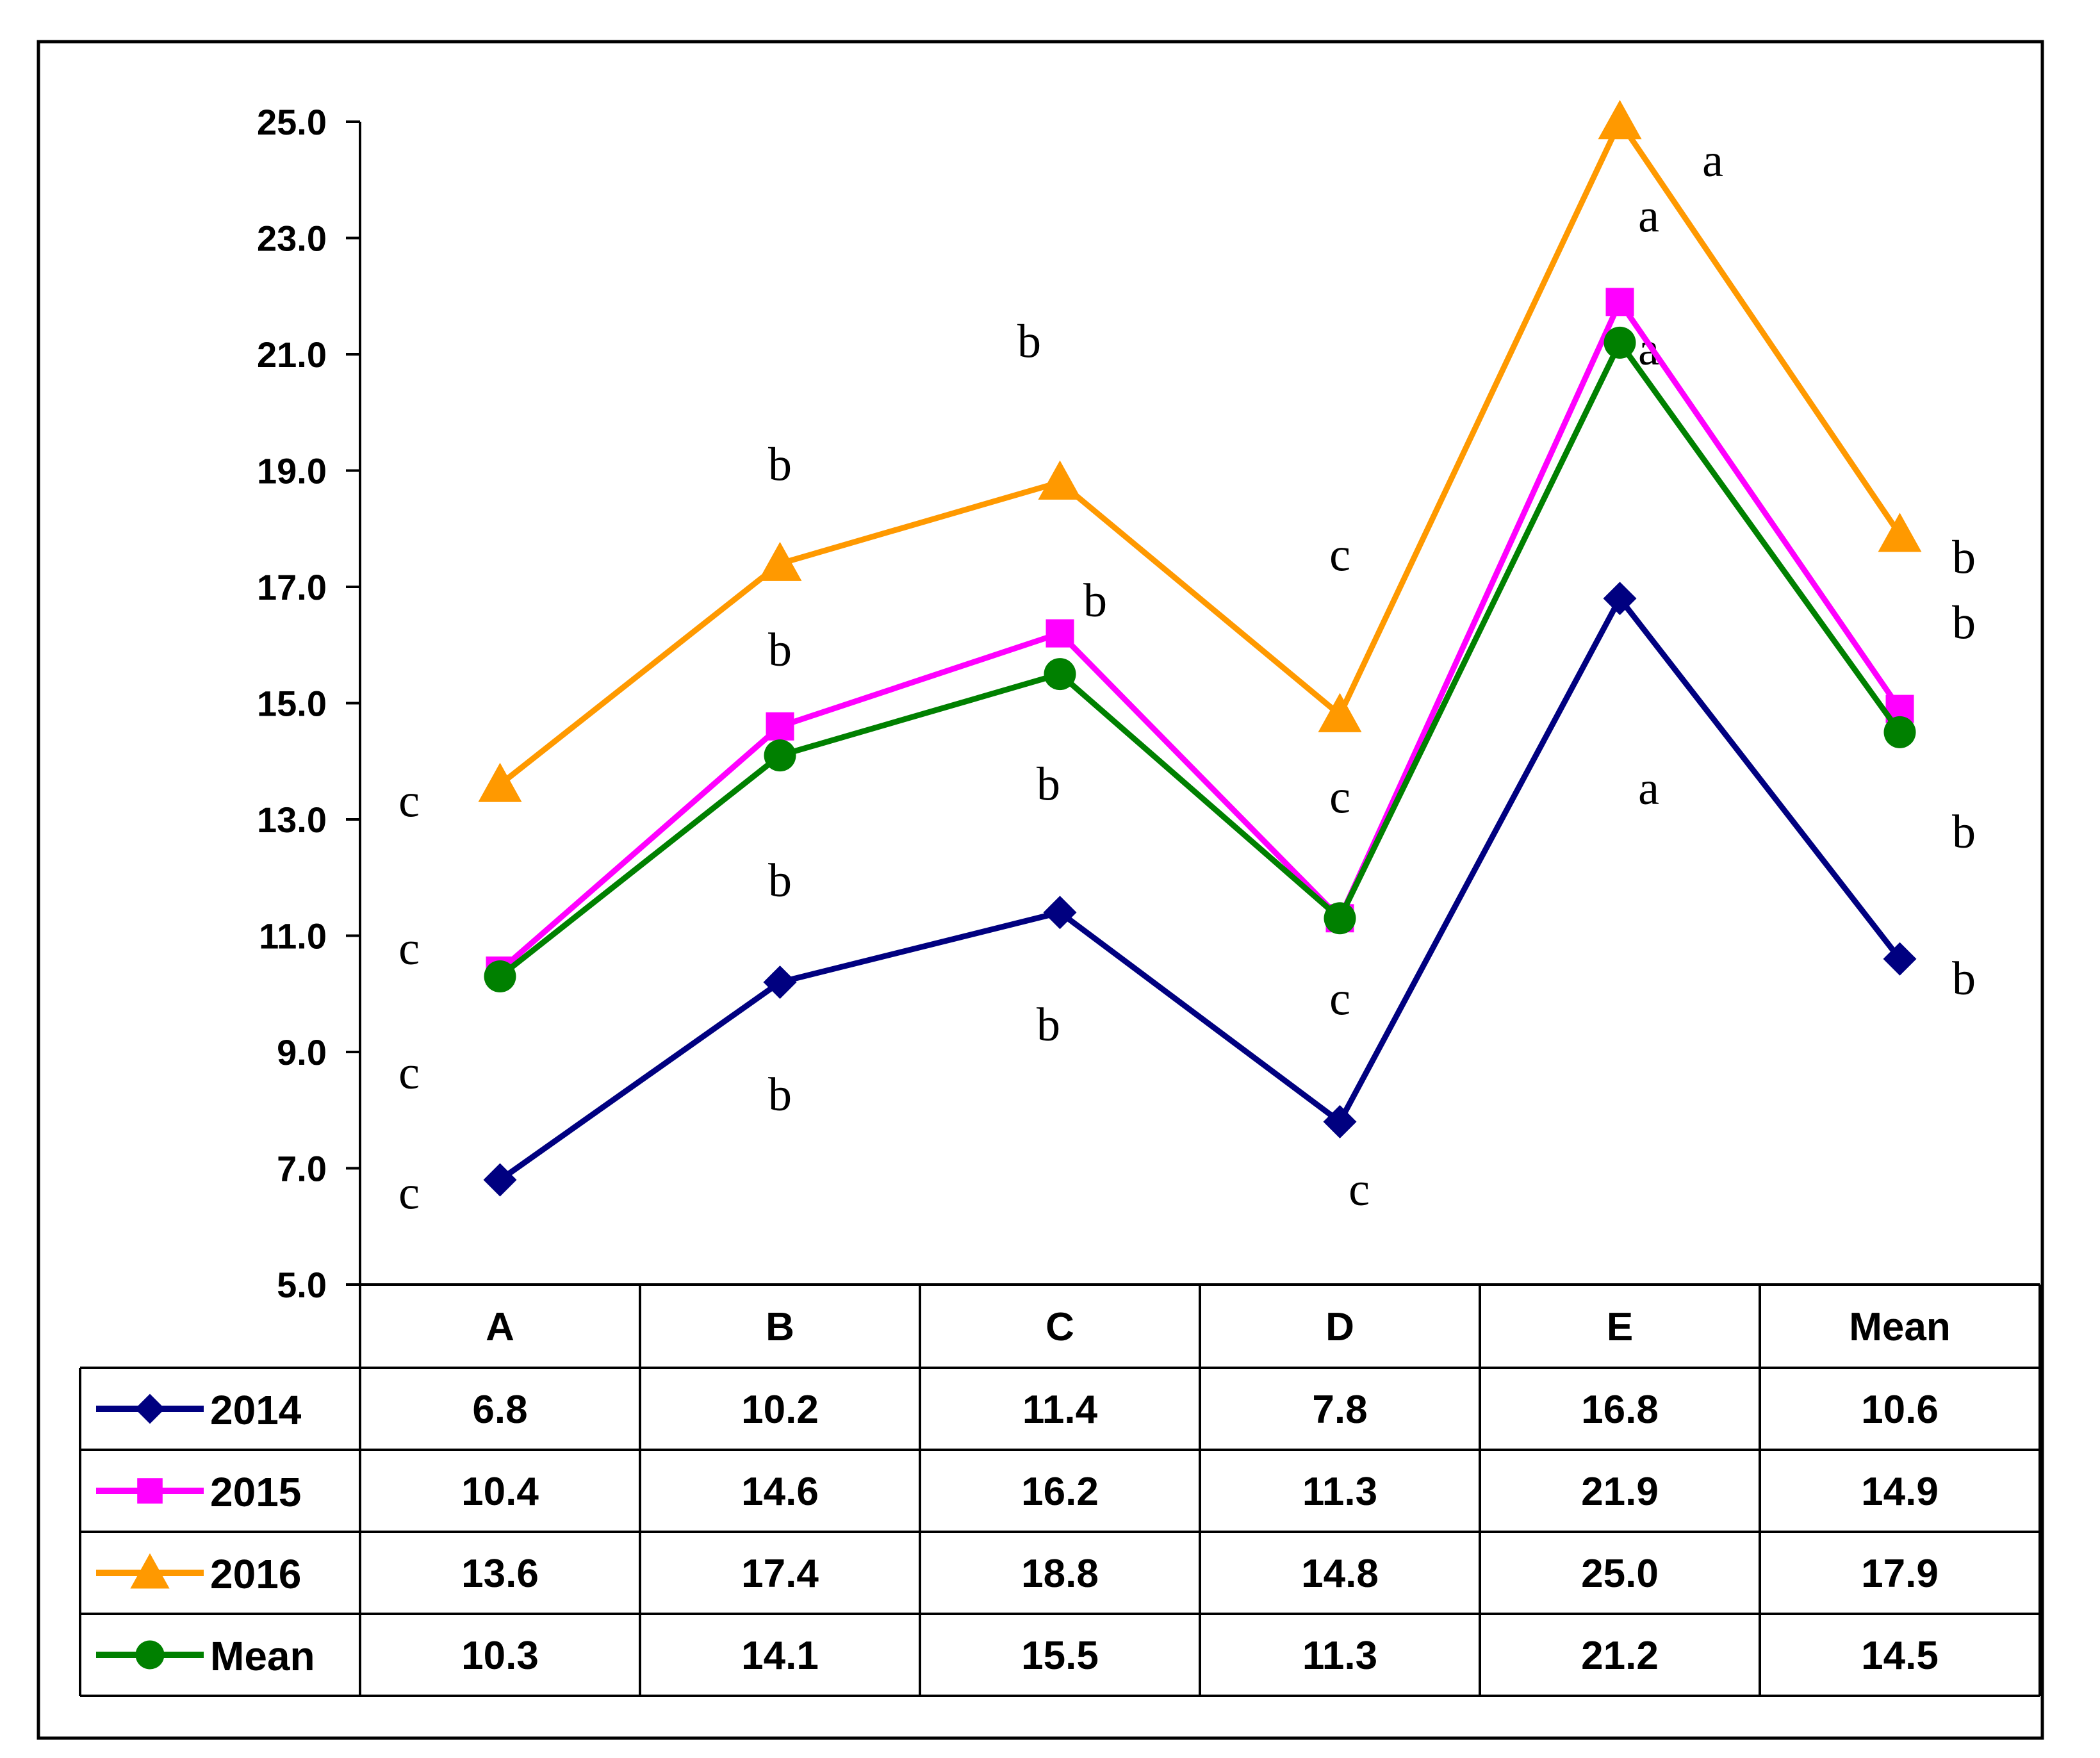 The width and height of the screenshot is (2100, 1758). I want to click on y-tick-label: 23.0, so click(292, 238).